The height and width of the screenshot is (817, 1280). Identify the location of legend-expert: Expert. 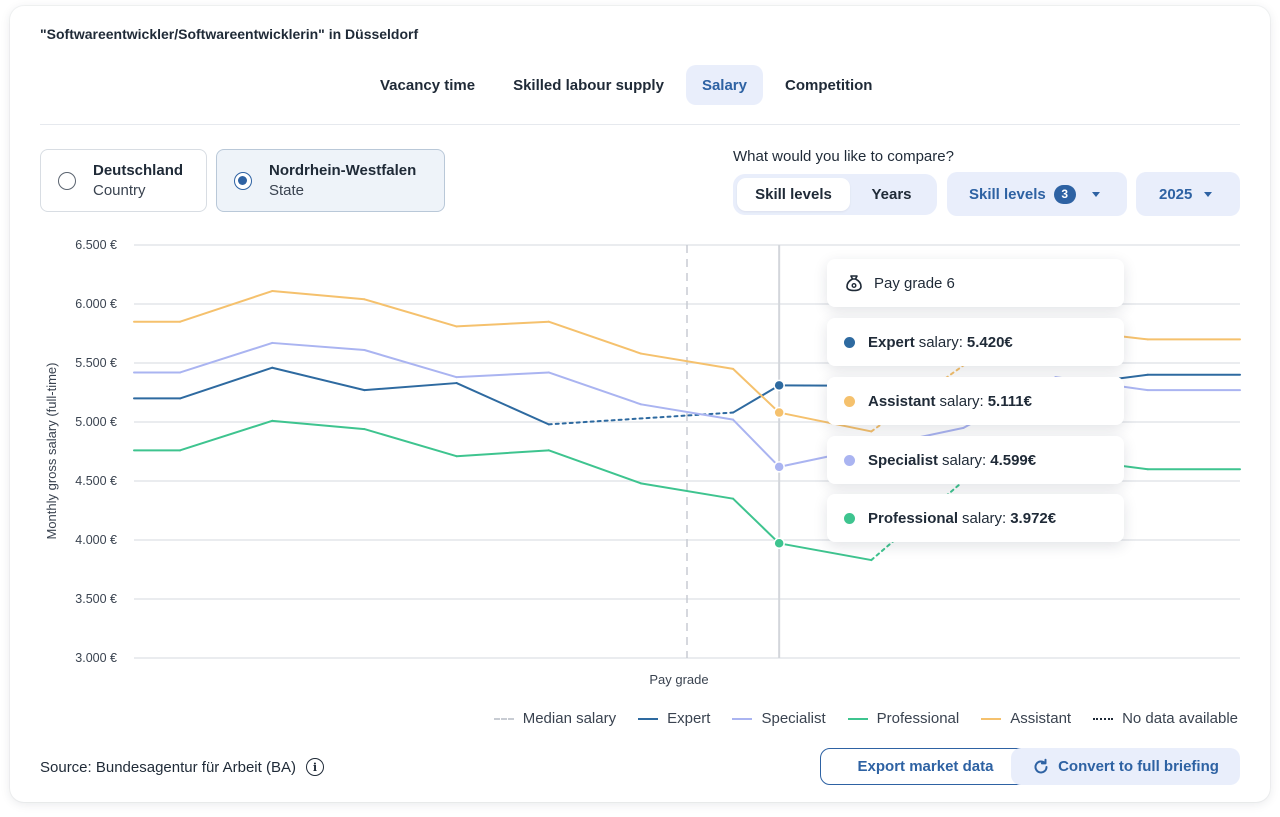
(674, 718).